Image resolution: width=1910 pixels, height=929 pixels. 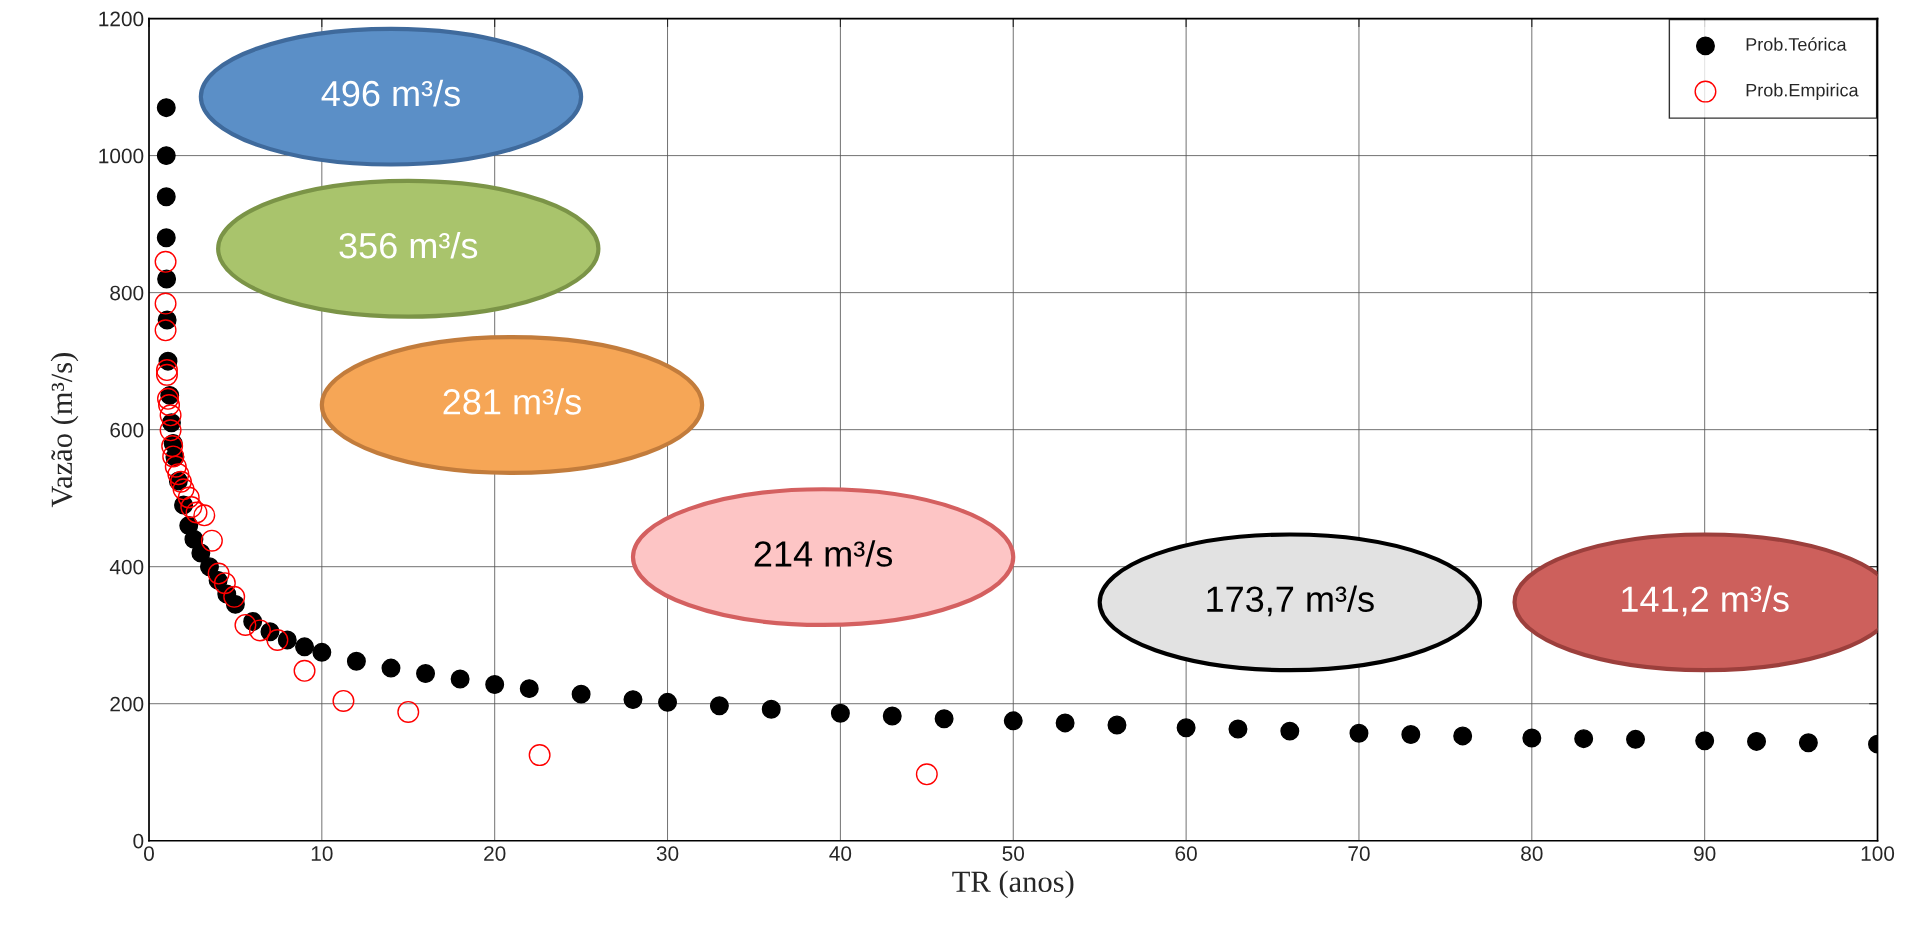 I want to click on x-tick-label: 20, so click(x=495, y=853).